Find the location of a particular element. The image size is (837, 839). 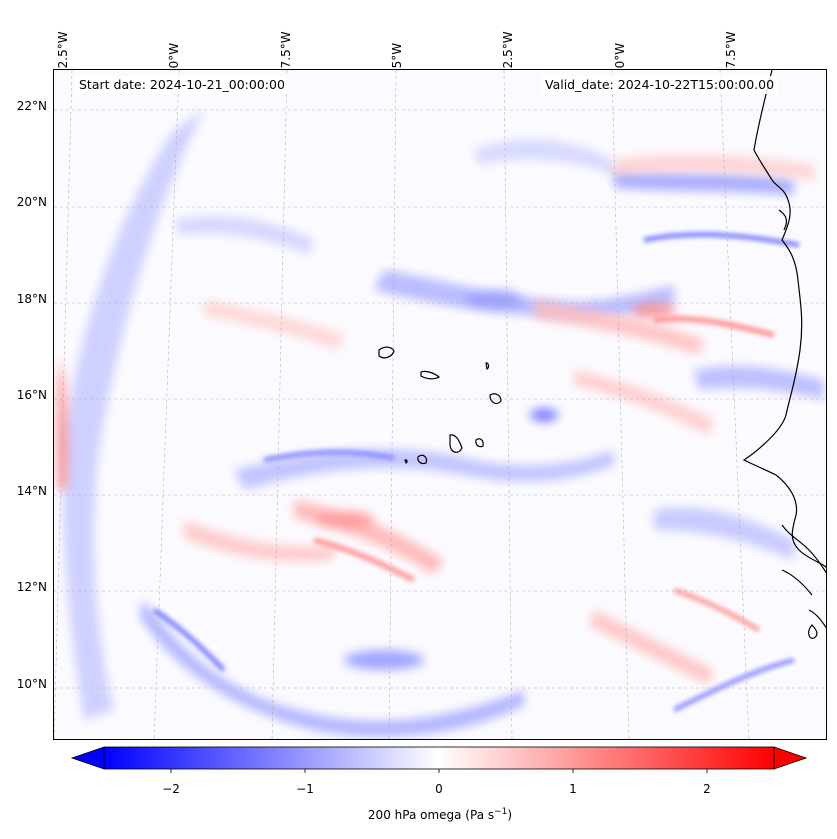

colorbar-max-extension is located at coordinates (790, 758).